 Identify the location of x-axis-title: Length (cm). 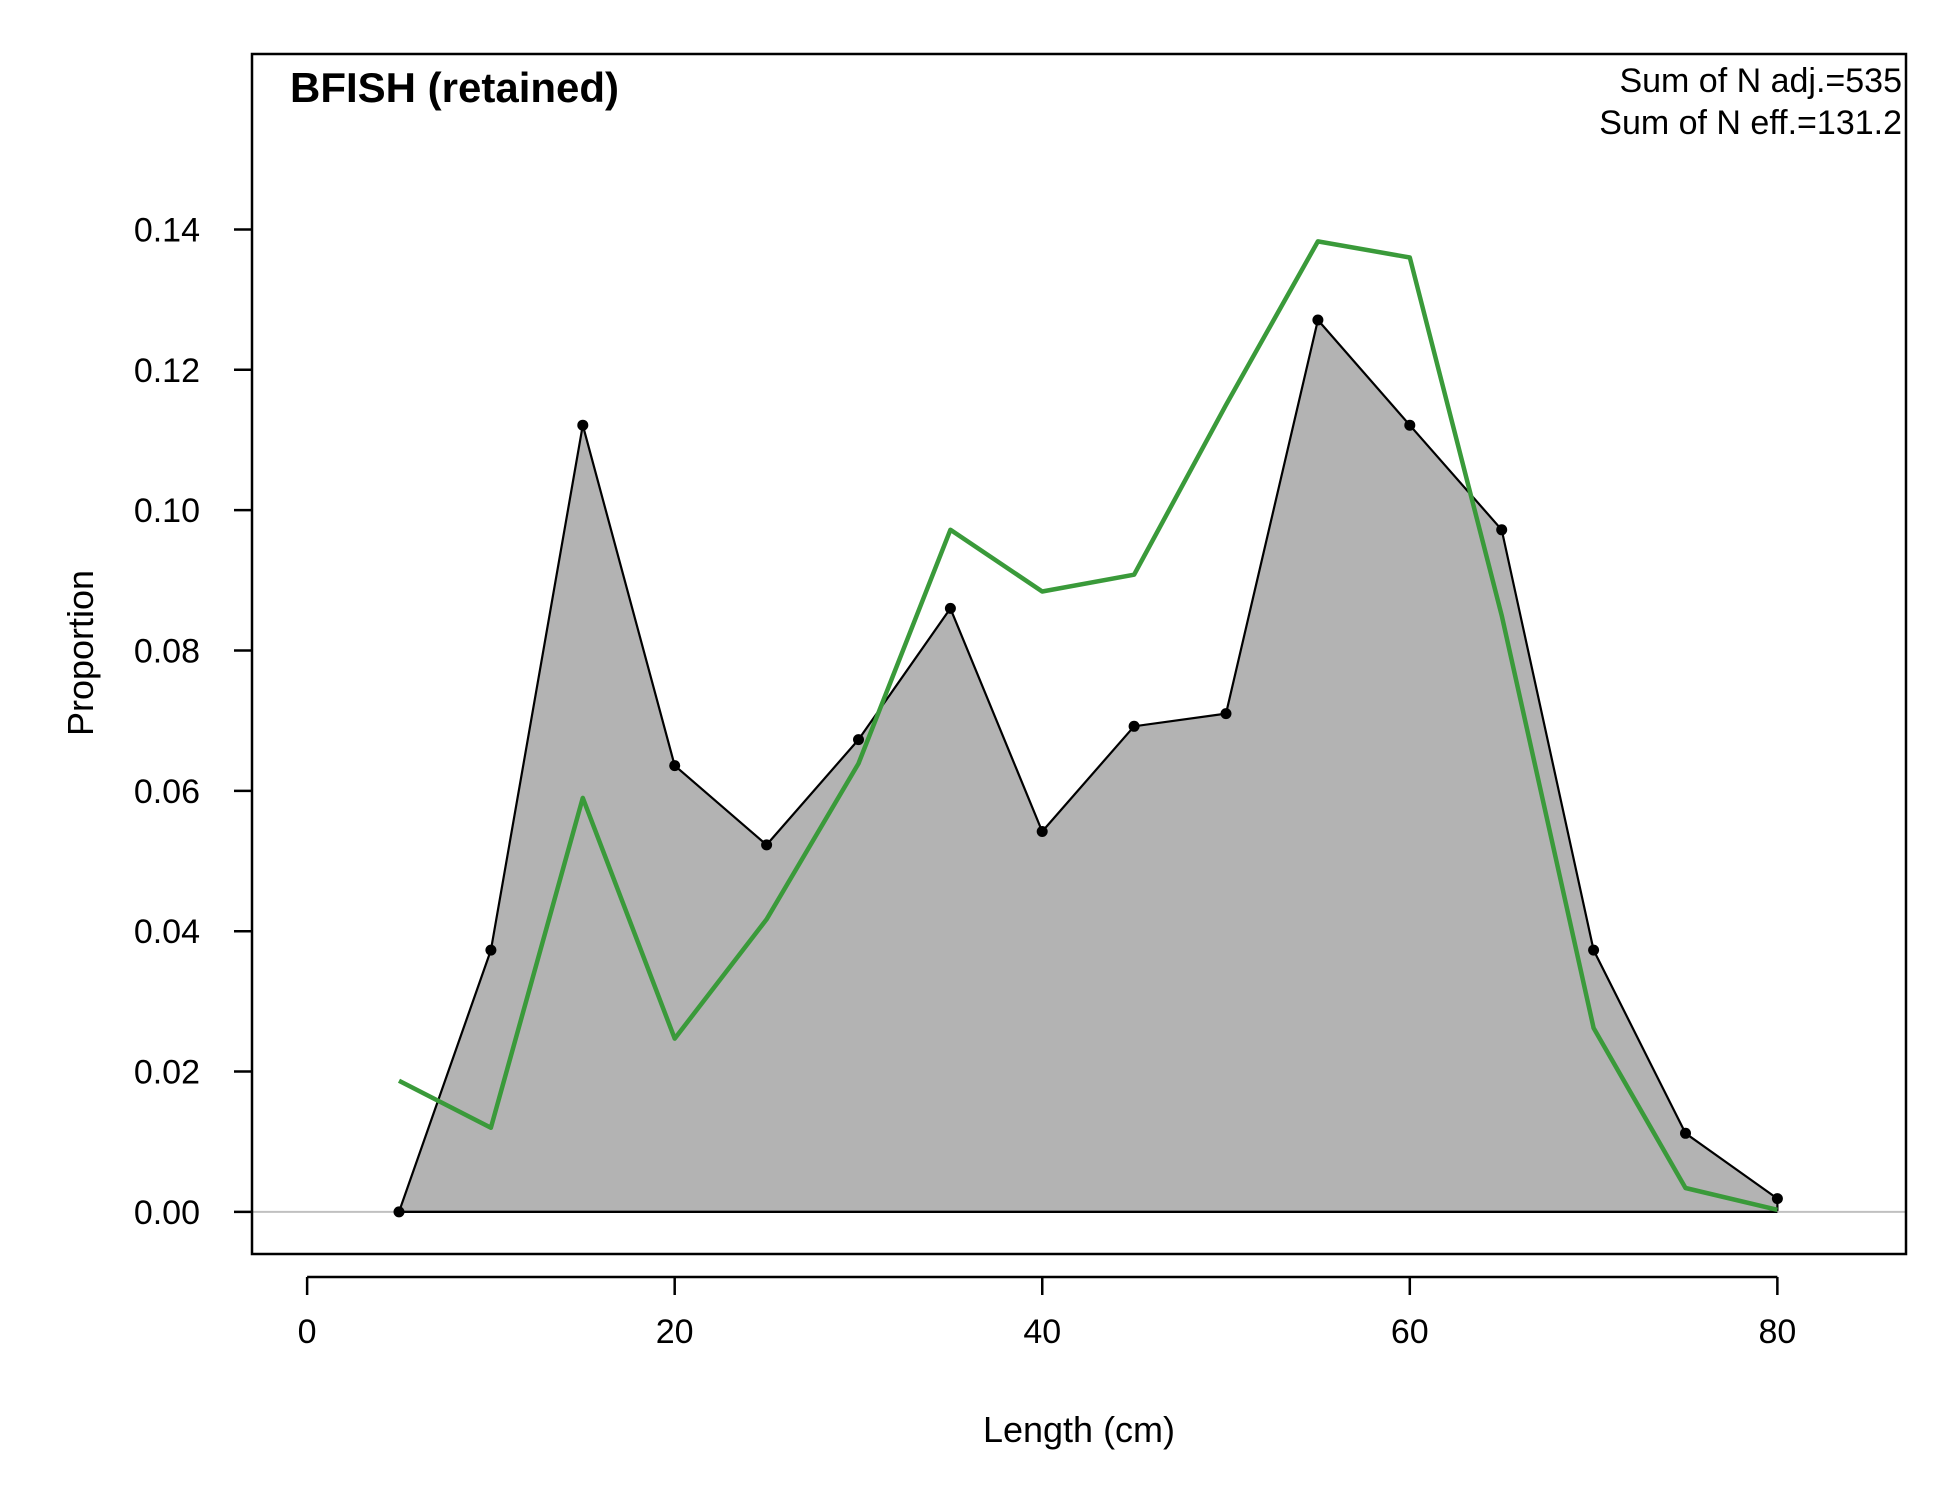
(1079, 1429).